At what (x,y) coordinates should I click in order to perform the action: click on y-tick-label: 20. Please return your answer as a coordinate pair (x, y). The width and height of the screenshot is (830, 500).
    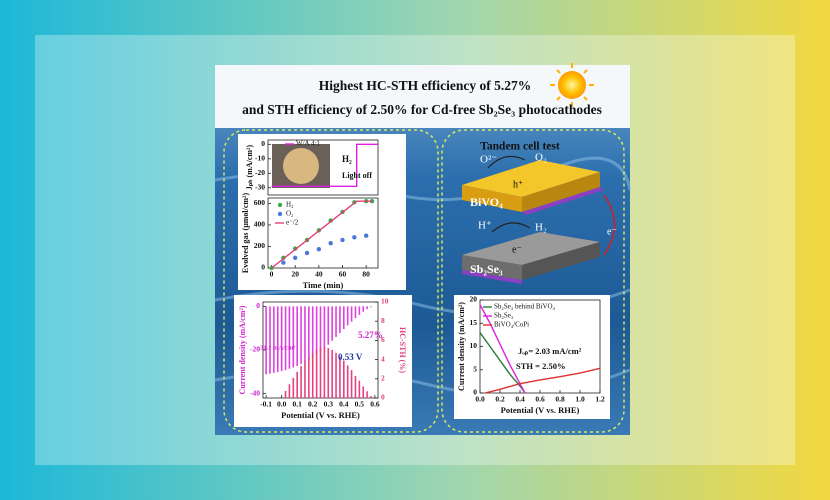
    Looking at the image, I should click on (474, 299).